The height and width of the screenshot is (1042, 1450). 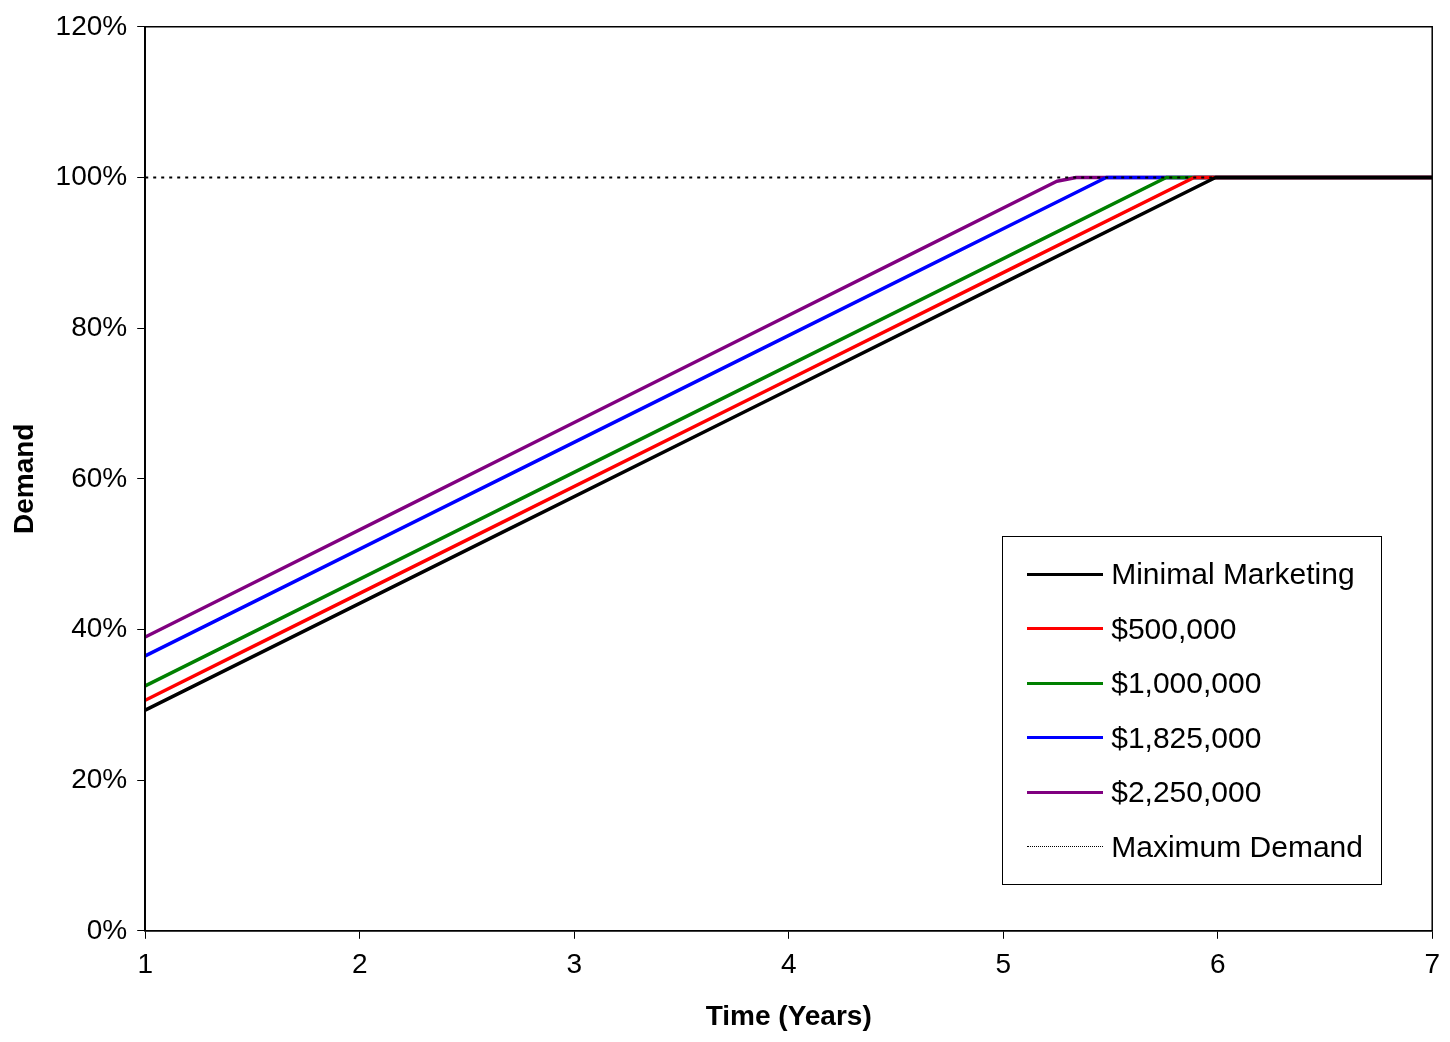 What do you see at coordinates (99, 628) in the screenshot?
I see `y-tick-label: 40%` at bounding box center [99, 628].